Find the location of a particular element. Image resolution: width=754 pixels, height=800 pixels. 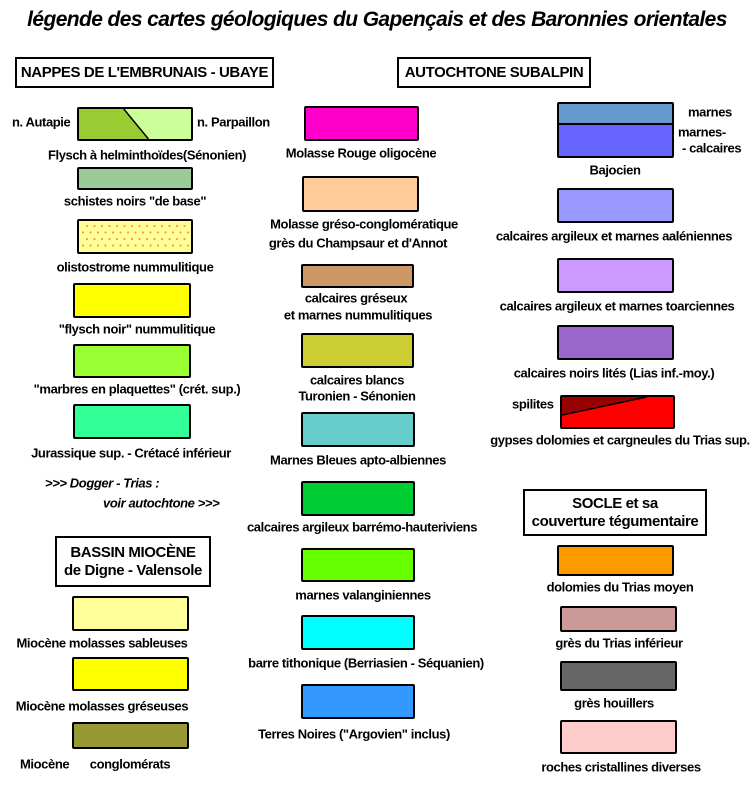

legend-label: Molasse Rouge oligocène is located at coordinates (361, 153).